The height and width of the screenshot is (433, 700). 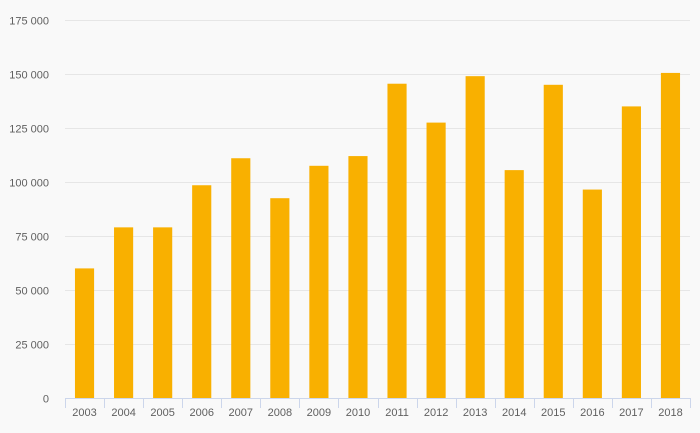 I want to click on x-tick-label: 2006, so click(x=201, y=413).